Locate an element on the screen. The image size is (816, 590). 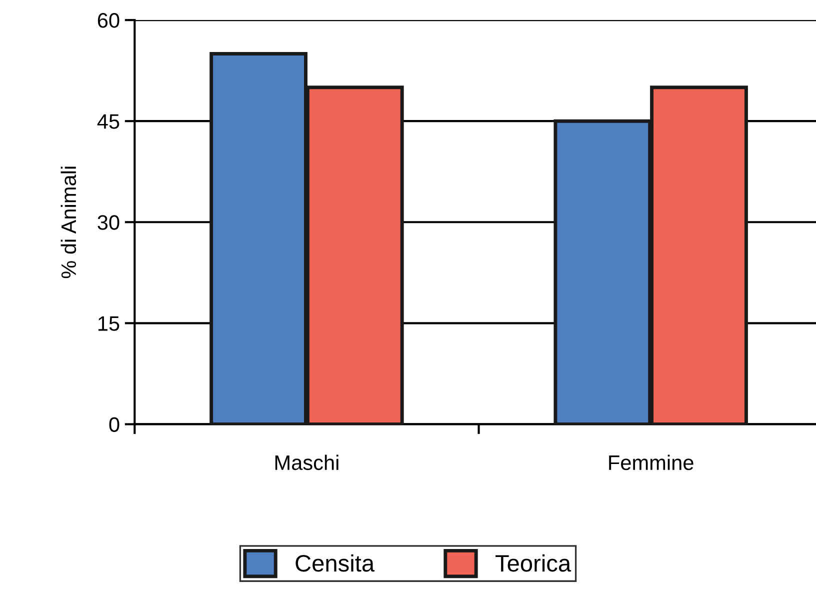
x-tick-label: Femmine is located at coordinates (651, 462).